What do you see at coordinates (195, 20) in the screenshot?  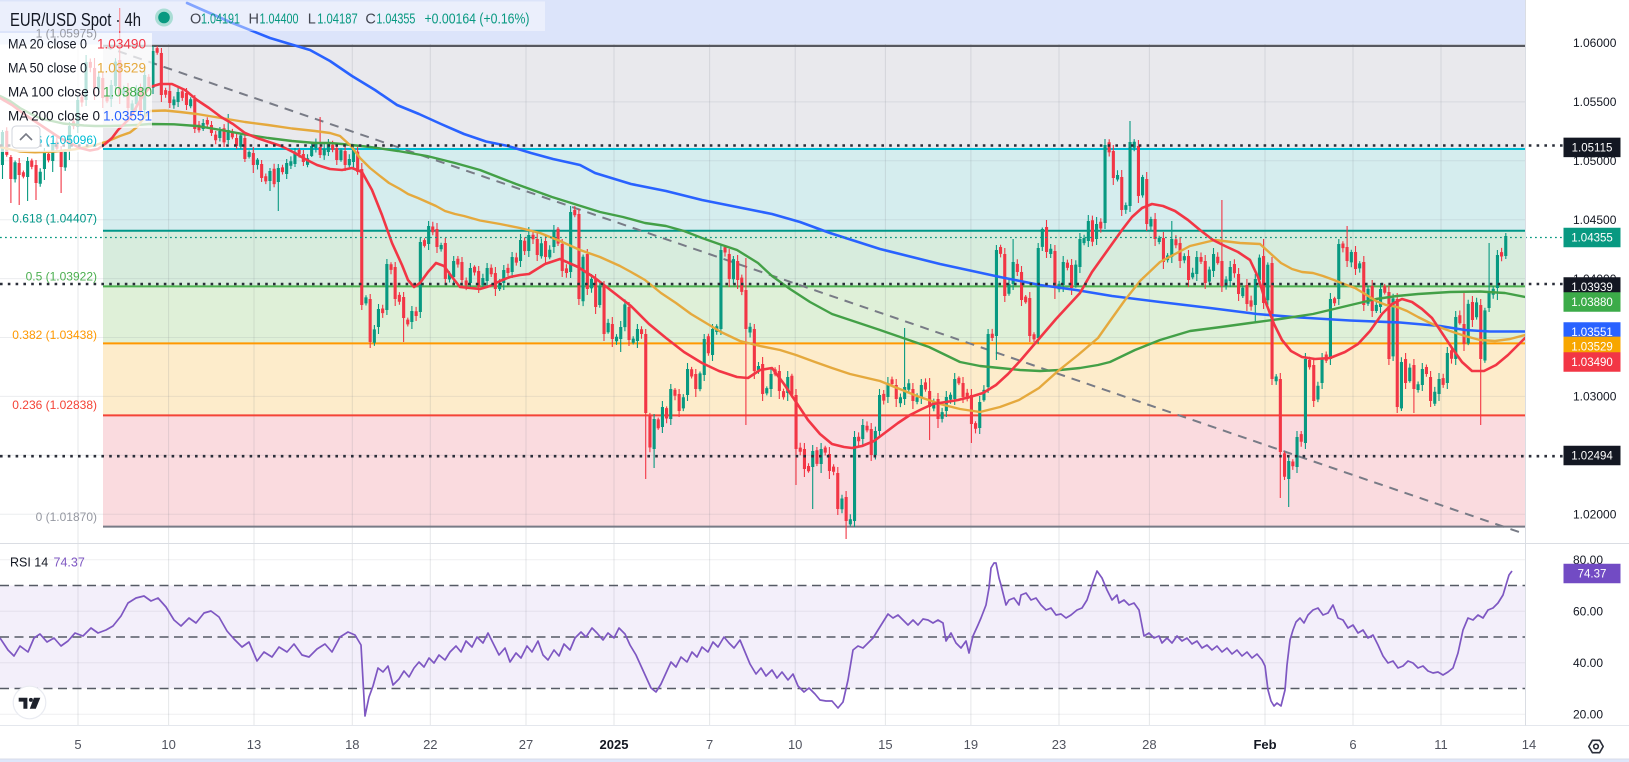 I see `svg-text: O` at bounding box center [195, 20].